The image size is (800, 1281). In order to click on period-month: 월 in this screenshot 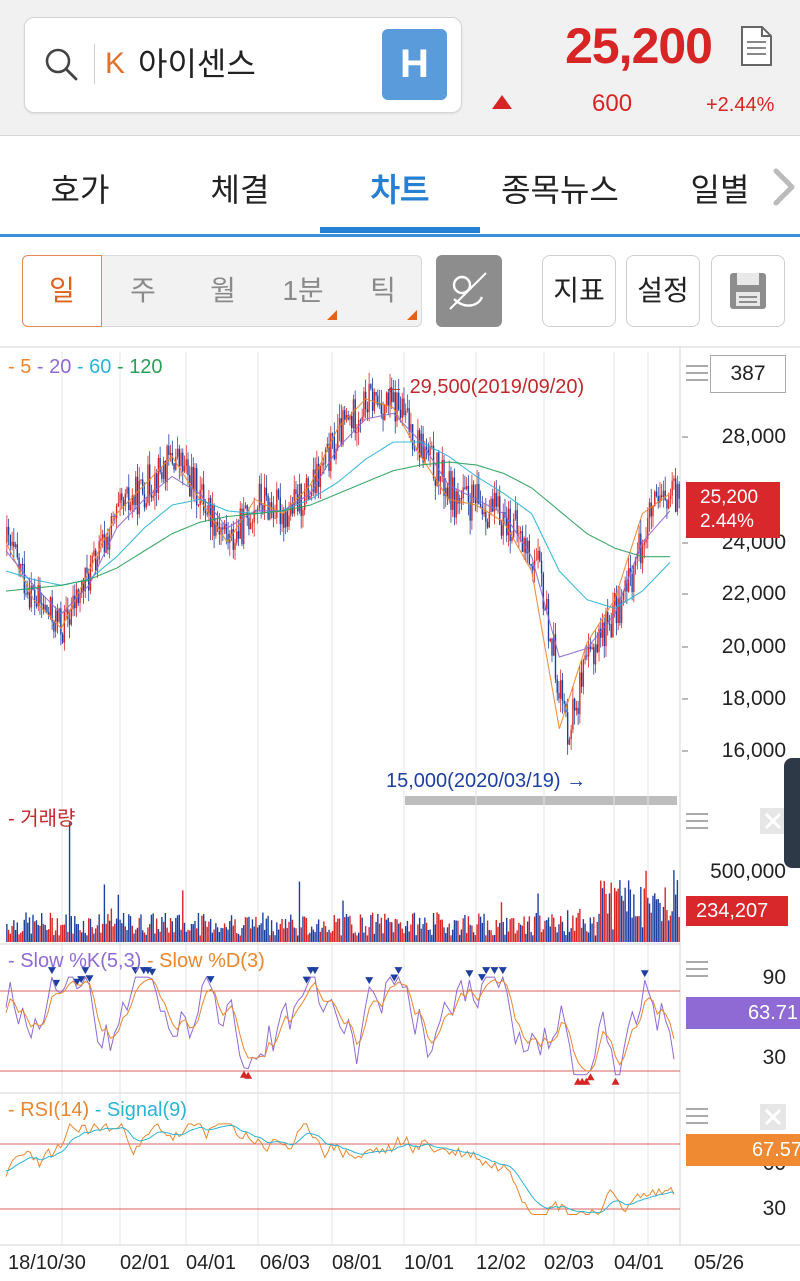, I will do `click(223, 291)`.